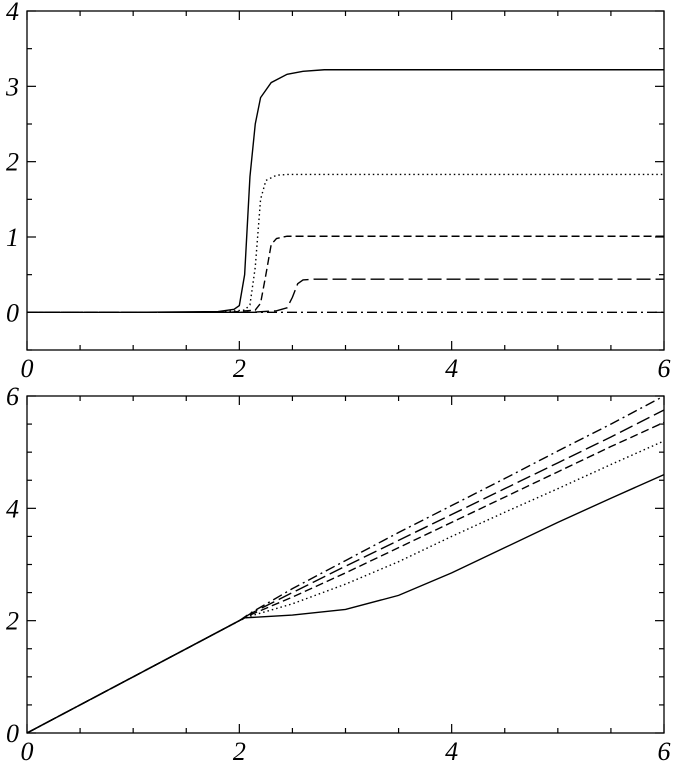  Describe the element at coordinates (345, 274) in the screenshot. I see `series-line-dashed` at that location.